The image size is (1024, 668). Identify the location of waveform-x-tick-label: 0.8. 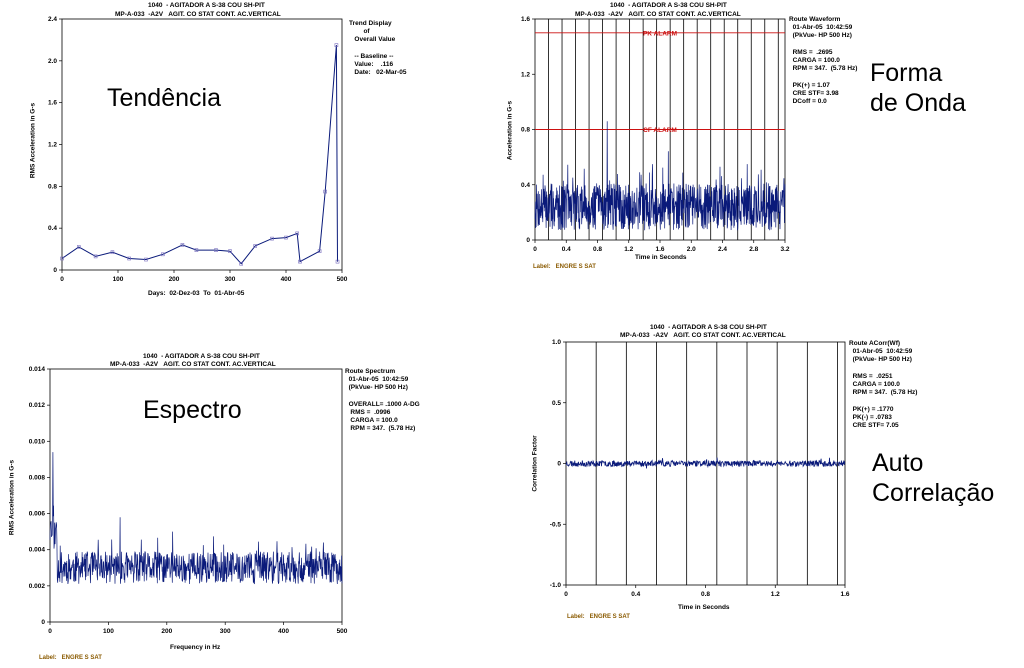
(597, 249).